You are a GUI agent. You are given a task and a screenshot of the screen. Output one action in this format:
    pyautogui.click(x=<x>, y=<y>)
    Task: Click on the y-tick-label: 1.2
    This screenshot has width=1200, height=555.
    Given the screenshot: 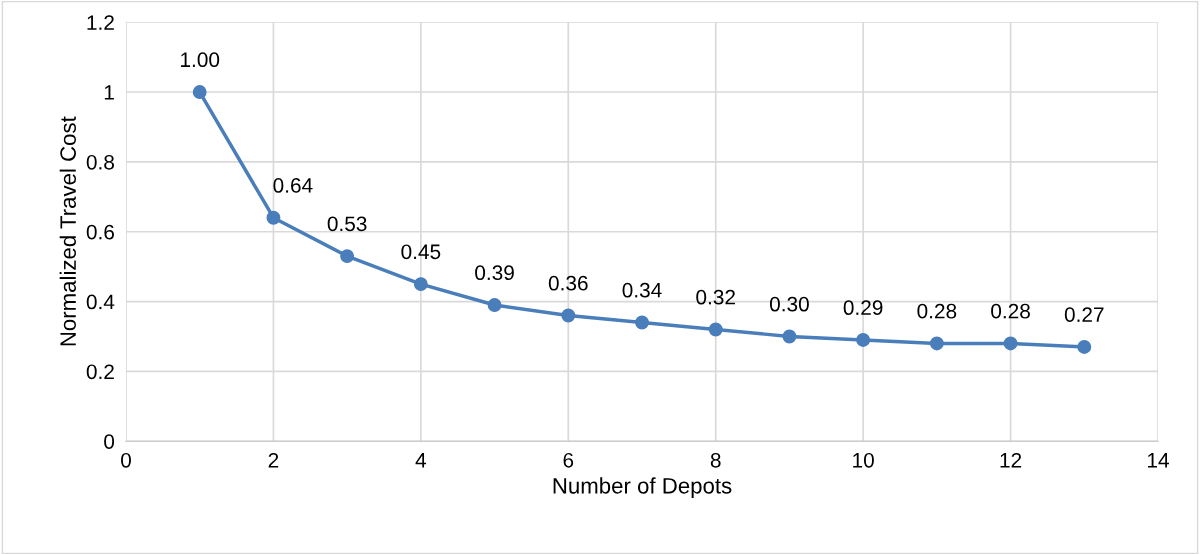 What is the action you would take?
    pyautogui.click(x=100, y=22)
    